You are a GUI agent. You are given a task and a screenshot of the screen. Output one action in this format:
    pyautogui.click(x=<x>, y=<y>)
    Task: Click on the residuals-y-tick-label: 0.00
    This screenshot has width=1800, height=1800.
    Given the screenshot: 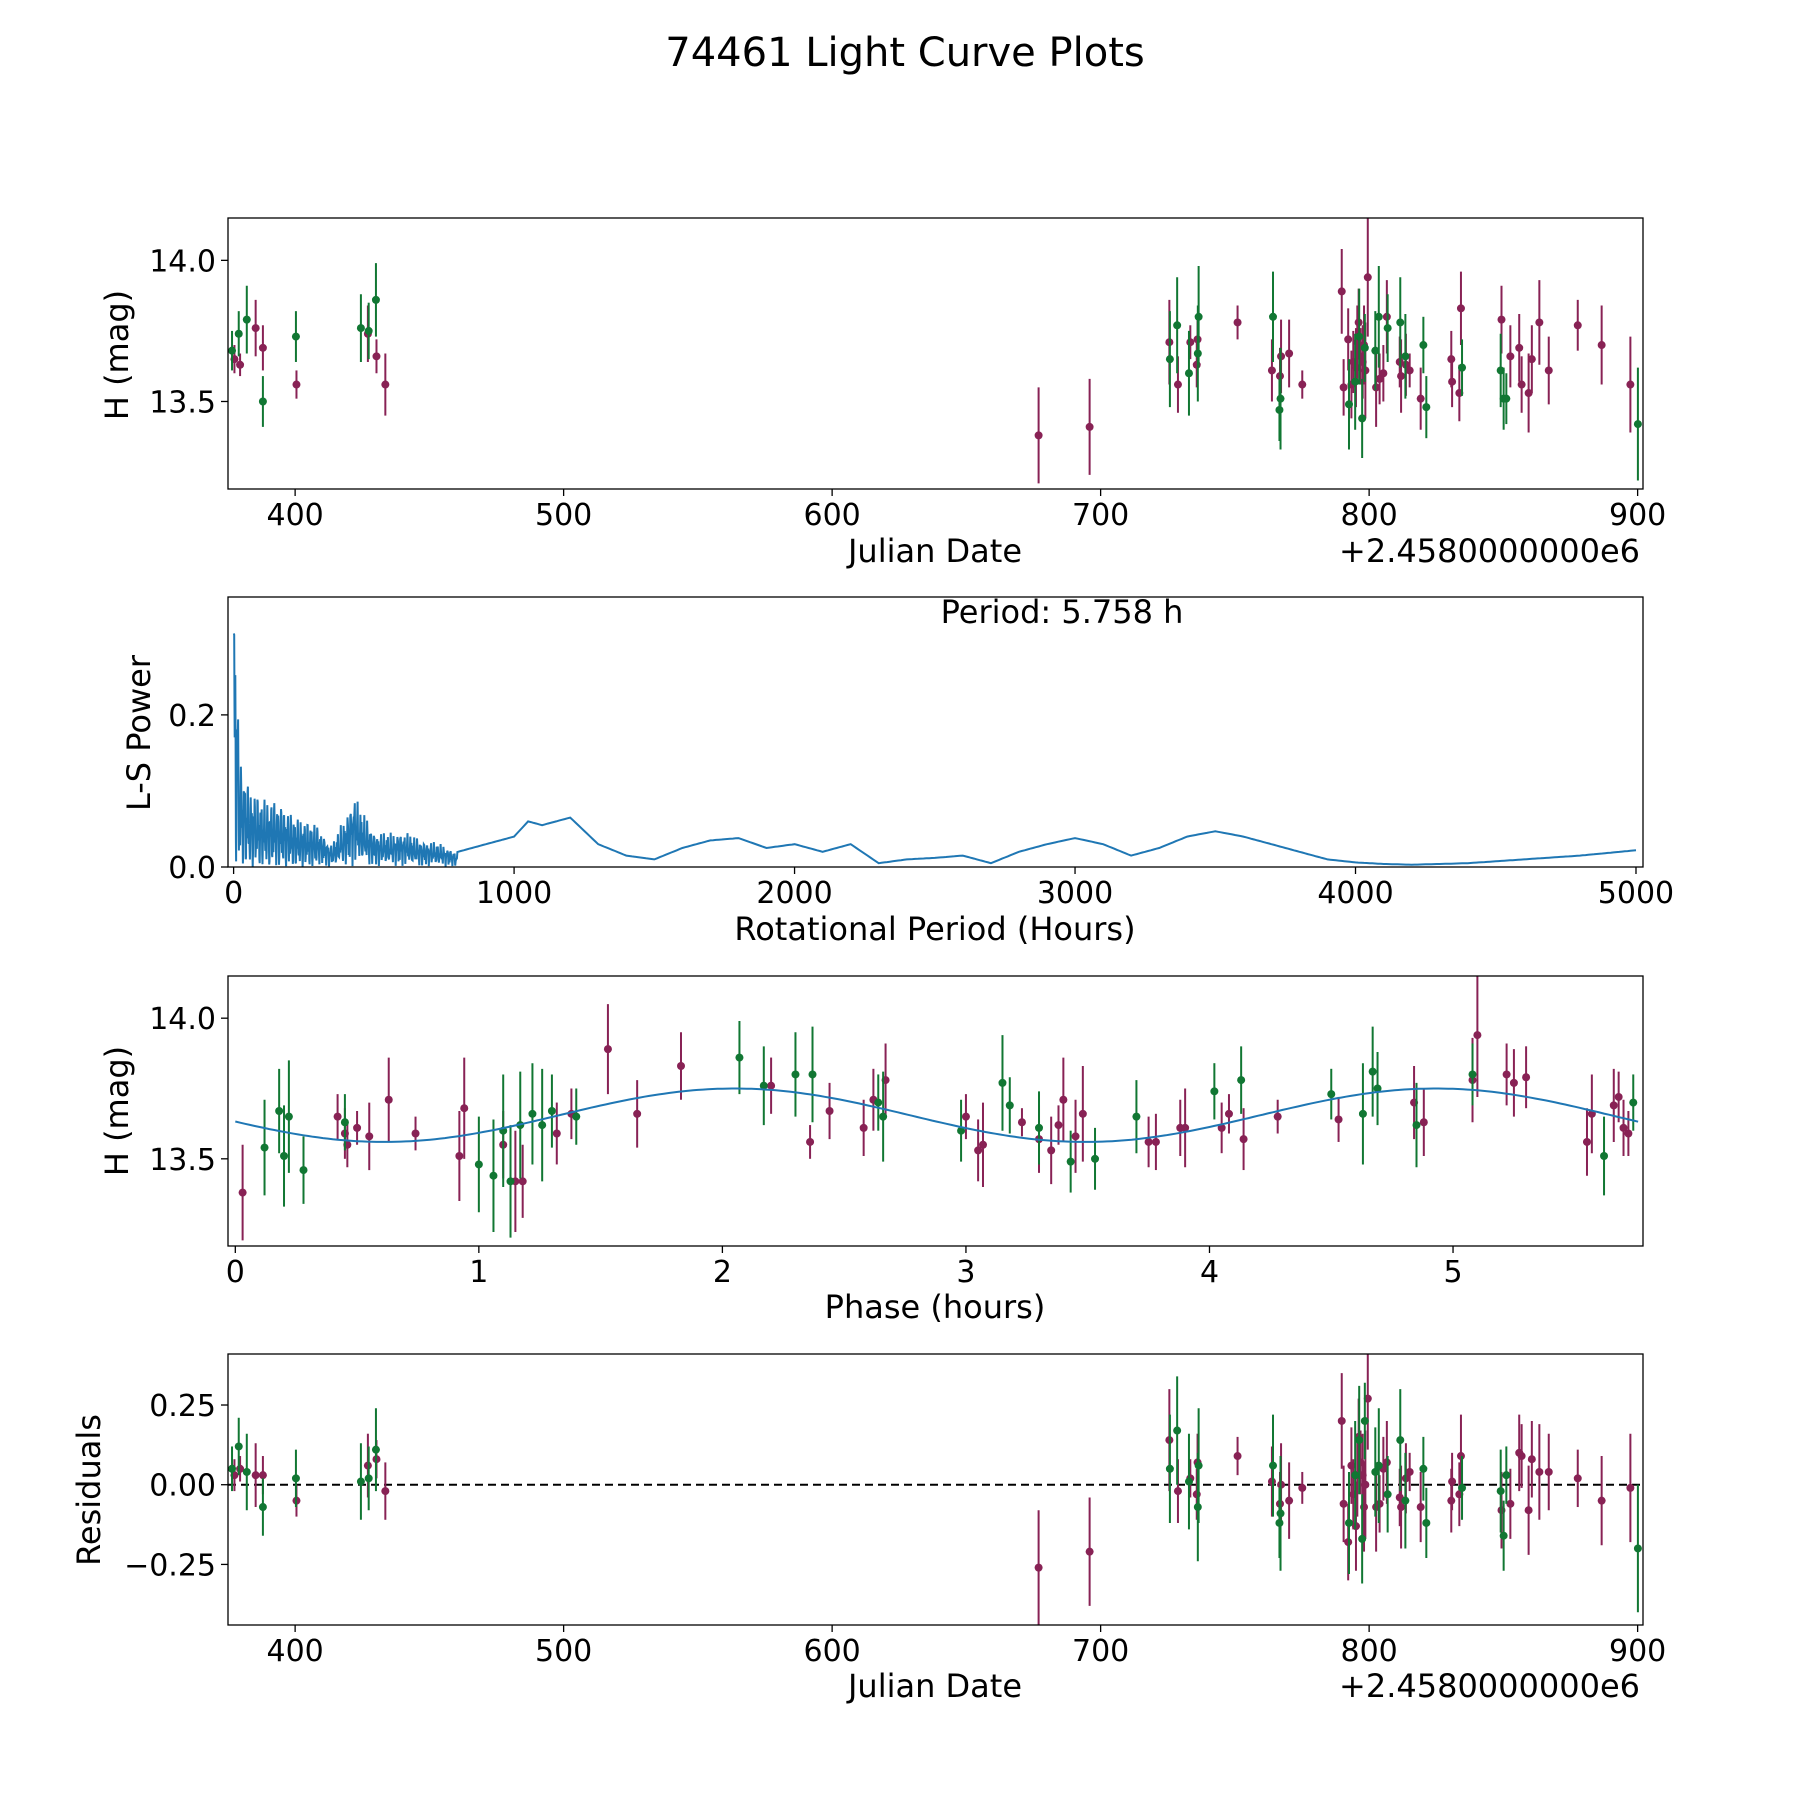 What is the action you would take?
    pyautogui.click(x=182, y=1486)
    